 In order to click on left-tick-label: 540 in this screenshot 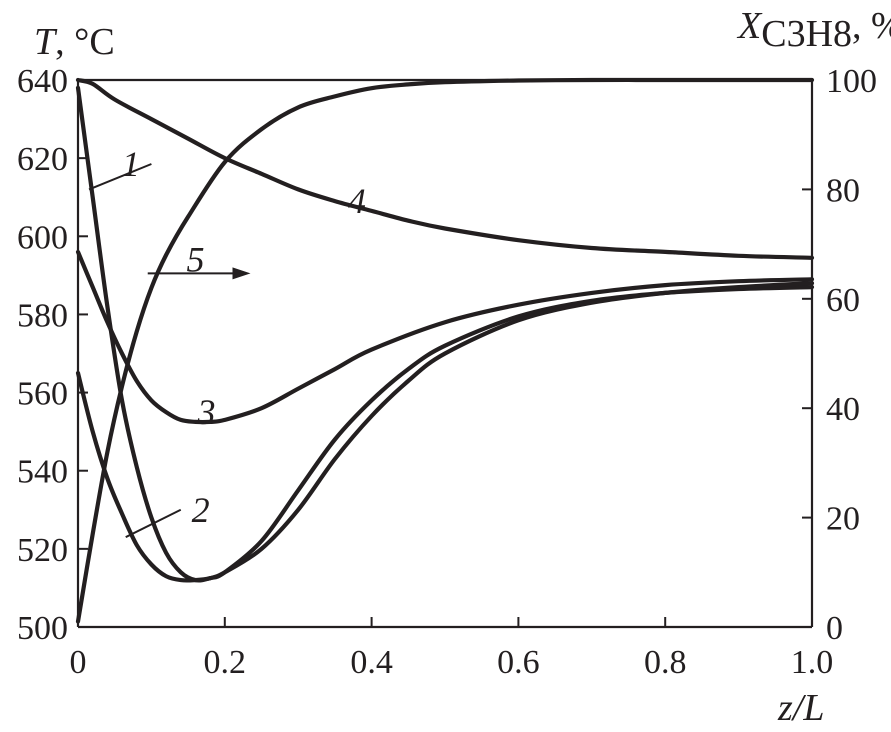, I will do `click(42, 472)`.